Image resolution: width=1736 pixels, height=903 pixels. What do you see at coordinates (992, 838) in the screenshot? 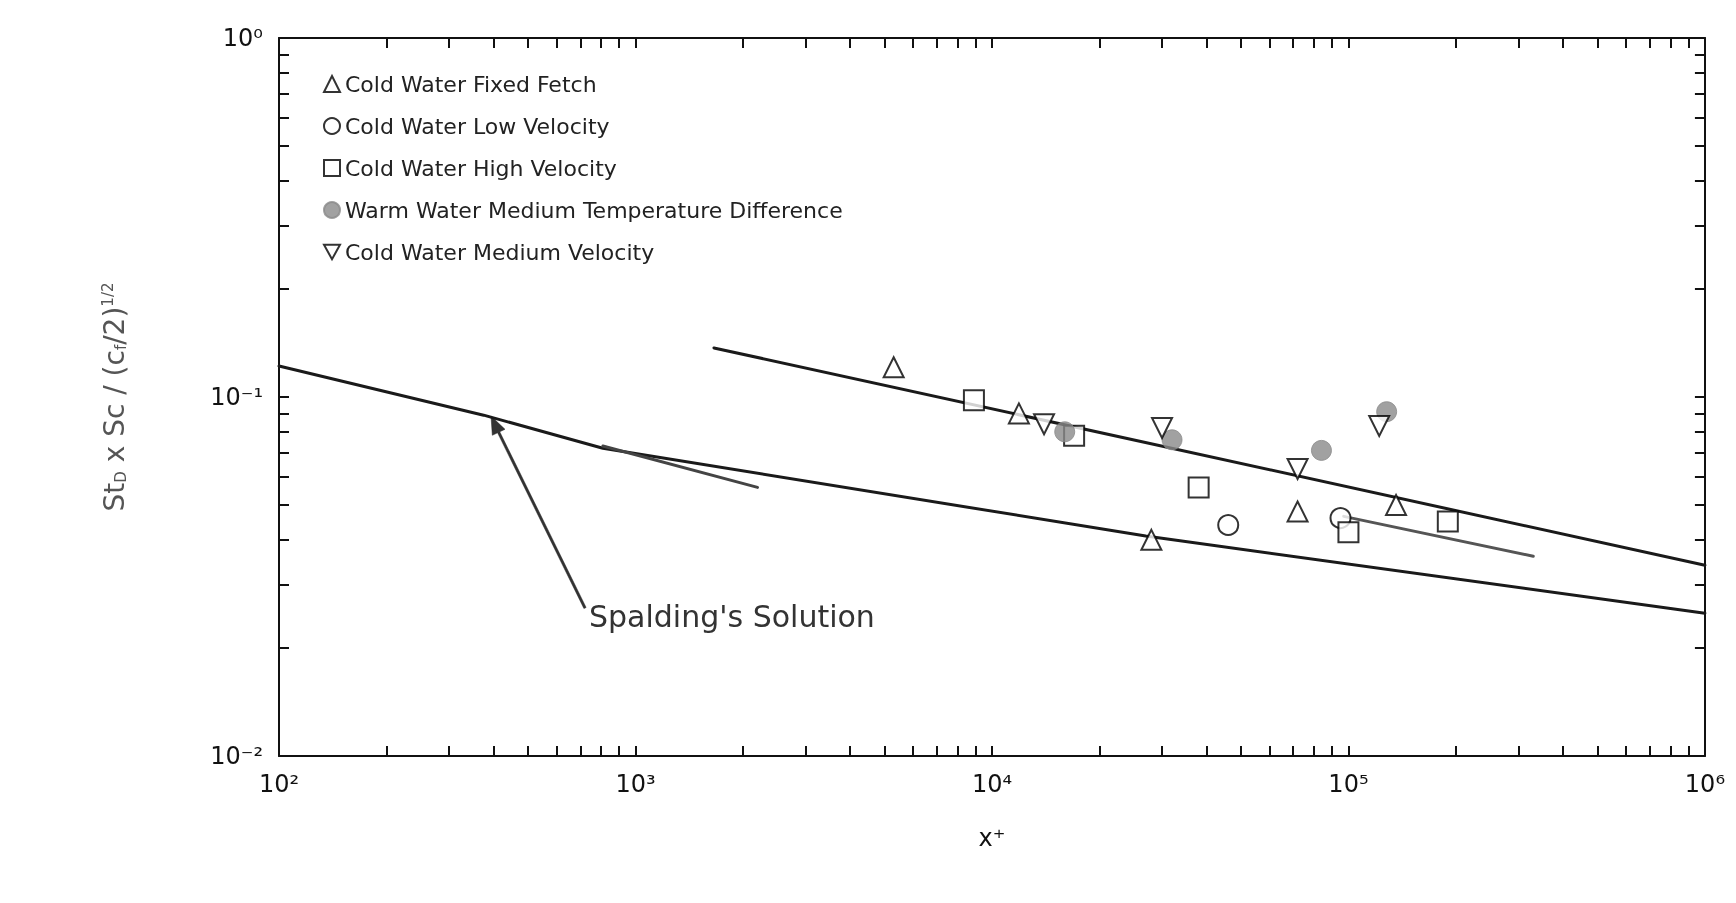
I see `x-axis-title: x⁺` at bounding box center [992, 838].